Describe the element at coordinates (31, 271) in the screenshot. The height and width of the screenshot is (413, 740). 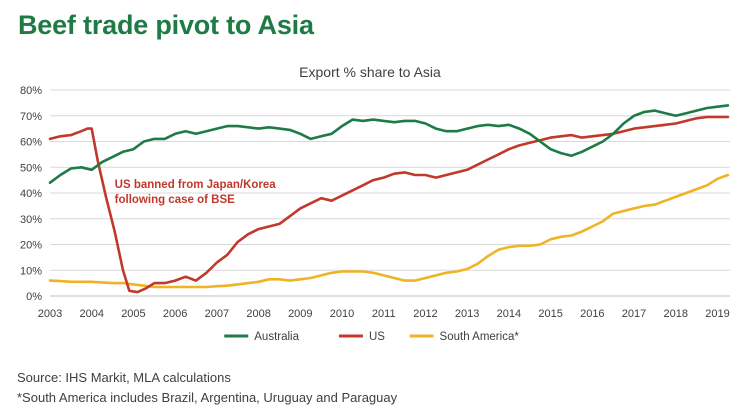
I see `y-tick-label: 10%` at that location.